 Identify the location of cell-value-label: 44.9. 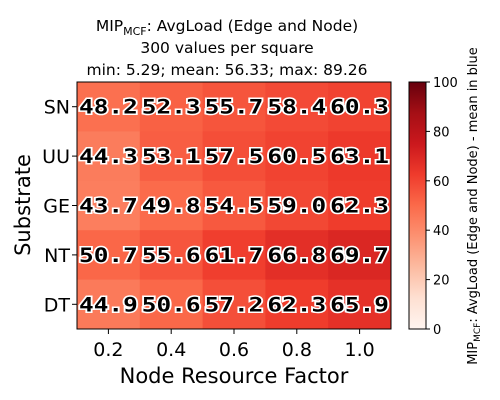
(108, 304).